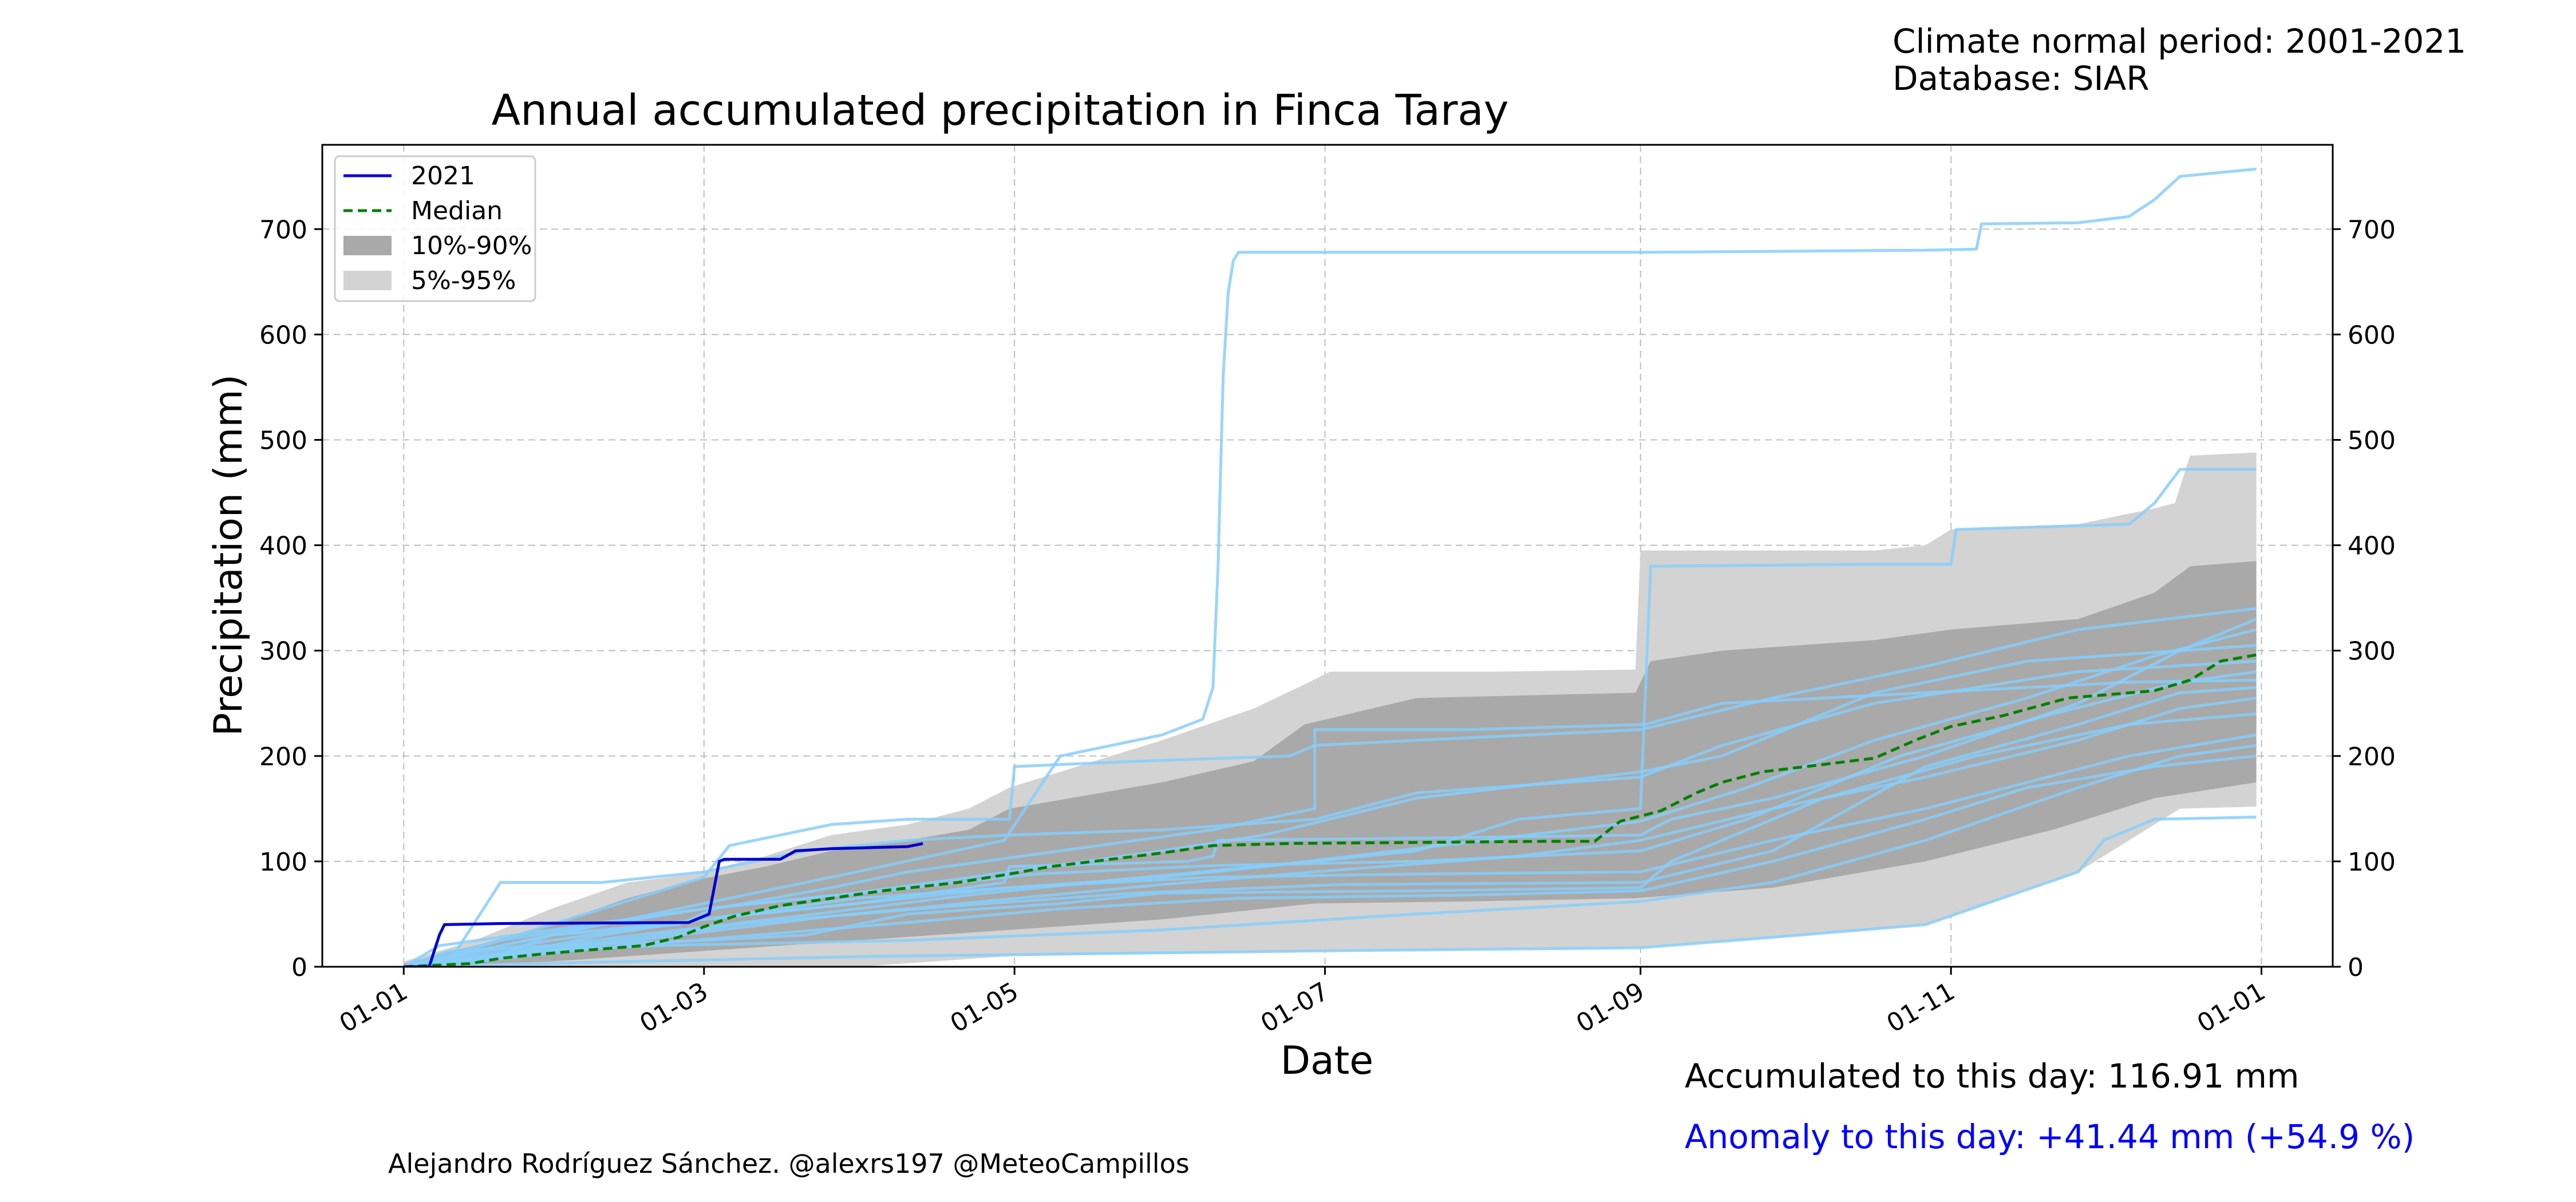 This screenshot has height=1202, width=2576. Describe the element at coordinates (2356, 968) in the screenshot. I see `y-tick-label-right: 0` at that location.